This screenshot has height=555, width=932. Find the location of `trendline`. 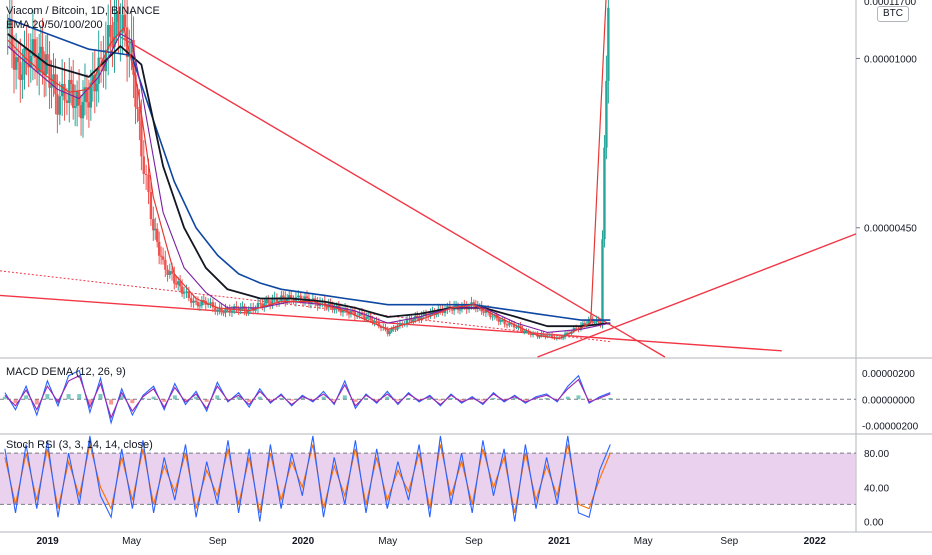

trendline is located at coordinates (391, 323).